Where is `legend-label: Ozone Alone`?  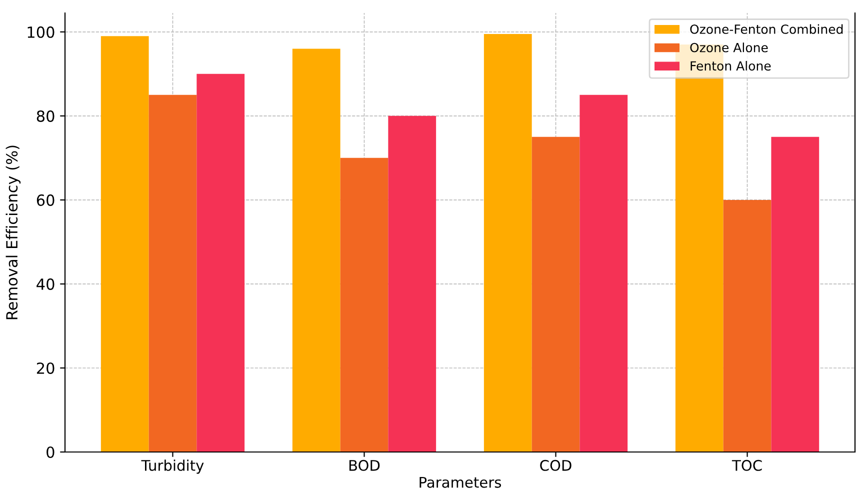 legend-label: Ozone Alone is located at coordinates (729, 47).